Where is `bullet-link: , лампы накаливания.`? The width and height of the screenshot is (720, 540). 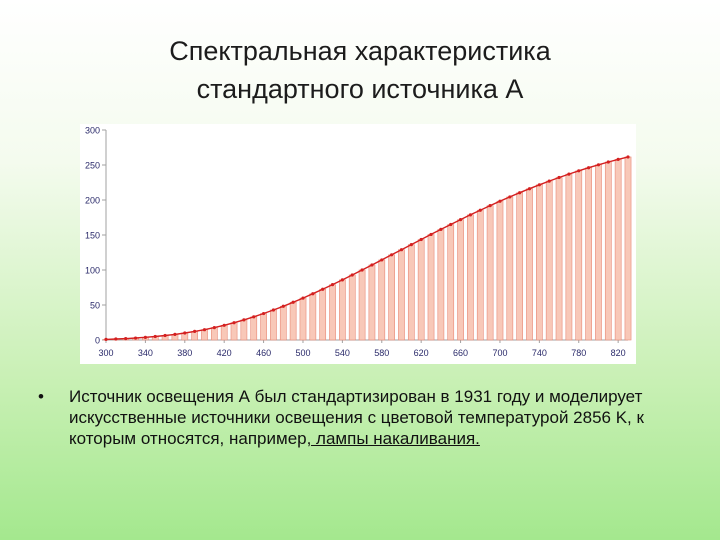 bullet-link: , лампы накаливания. is located at coordinates (393, 438).